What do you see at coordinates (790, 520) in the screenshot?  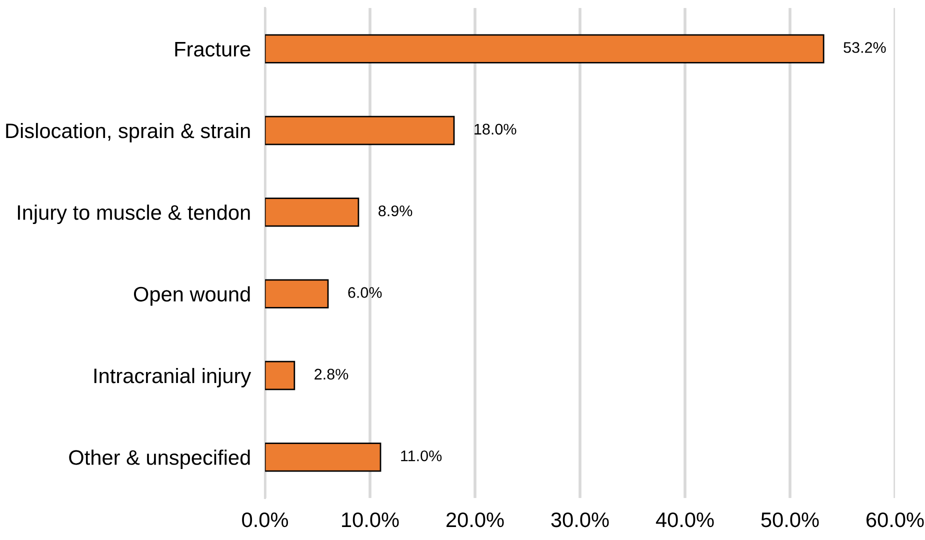 I see `x-tick-label: 50.0%` at bounding box center [790, 520].